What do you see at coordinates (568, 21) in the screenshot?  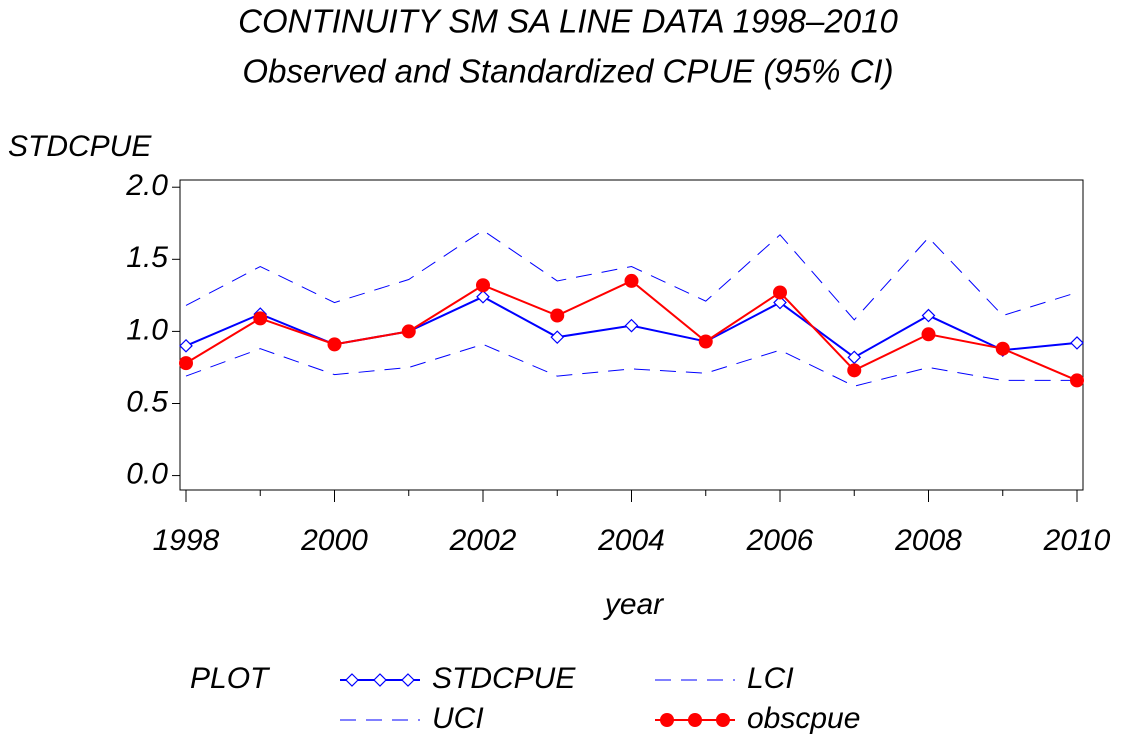 I see `chart-title: CONTINUITY SM SA LINE DATA 1998–2010` at bounding box center [568, 21].